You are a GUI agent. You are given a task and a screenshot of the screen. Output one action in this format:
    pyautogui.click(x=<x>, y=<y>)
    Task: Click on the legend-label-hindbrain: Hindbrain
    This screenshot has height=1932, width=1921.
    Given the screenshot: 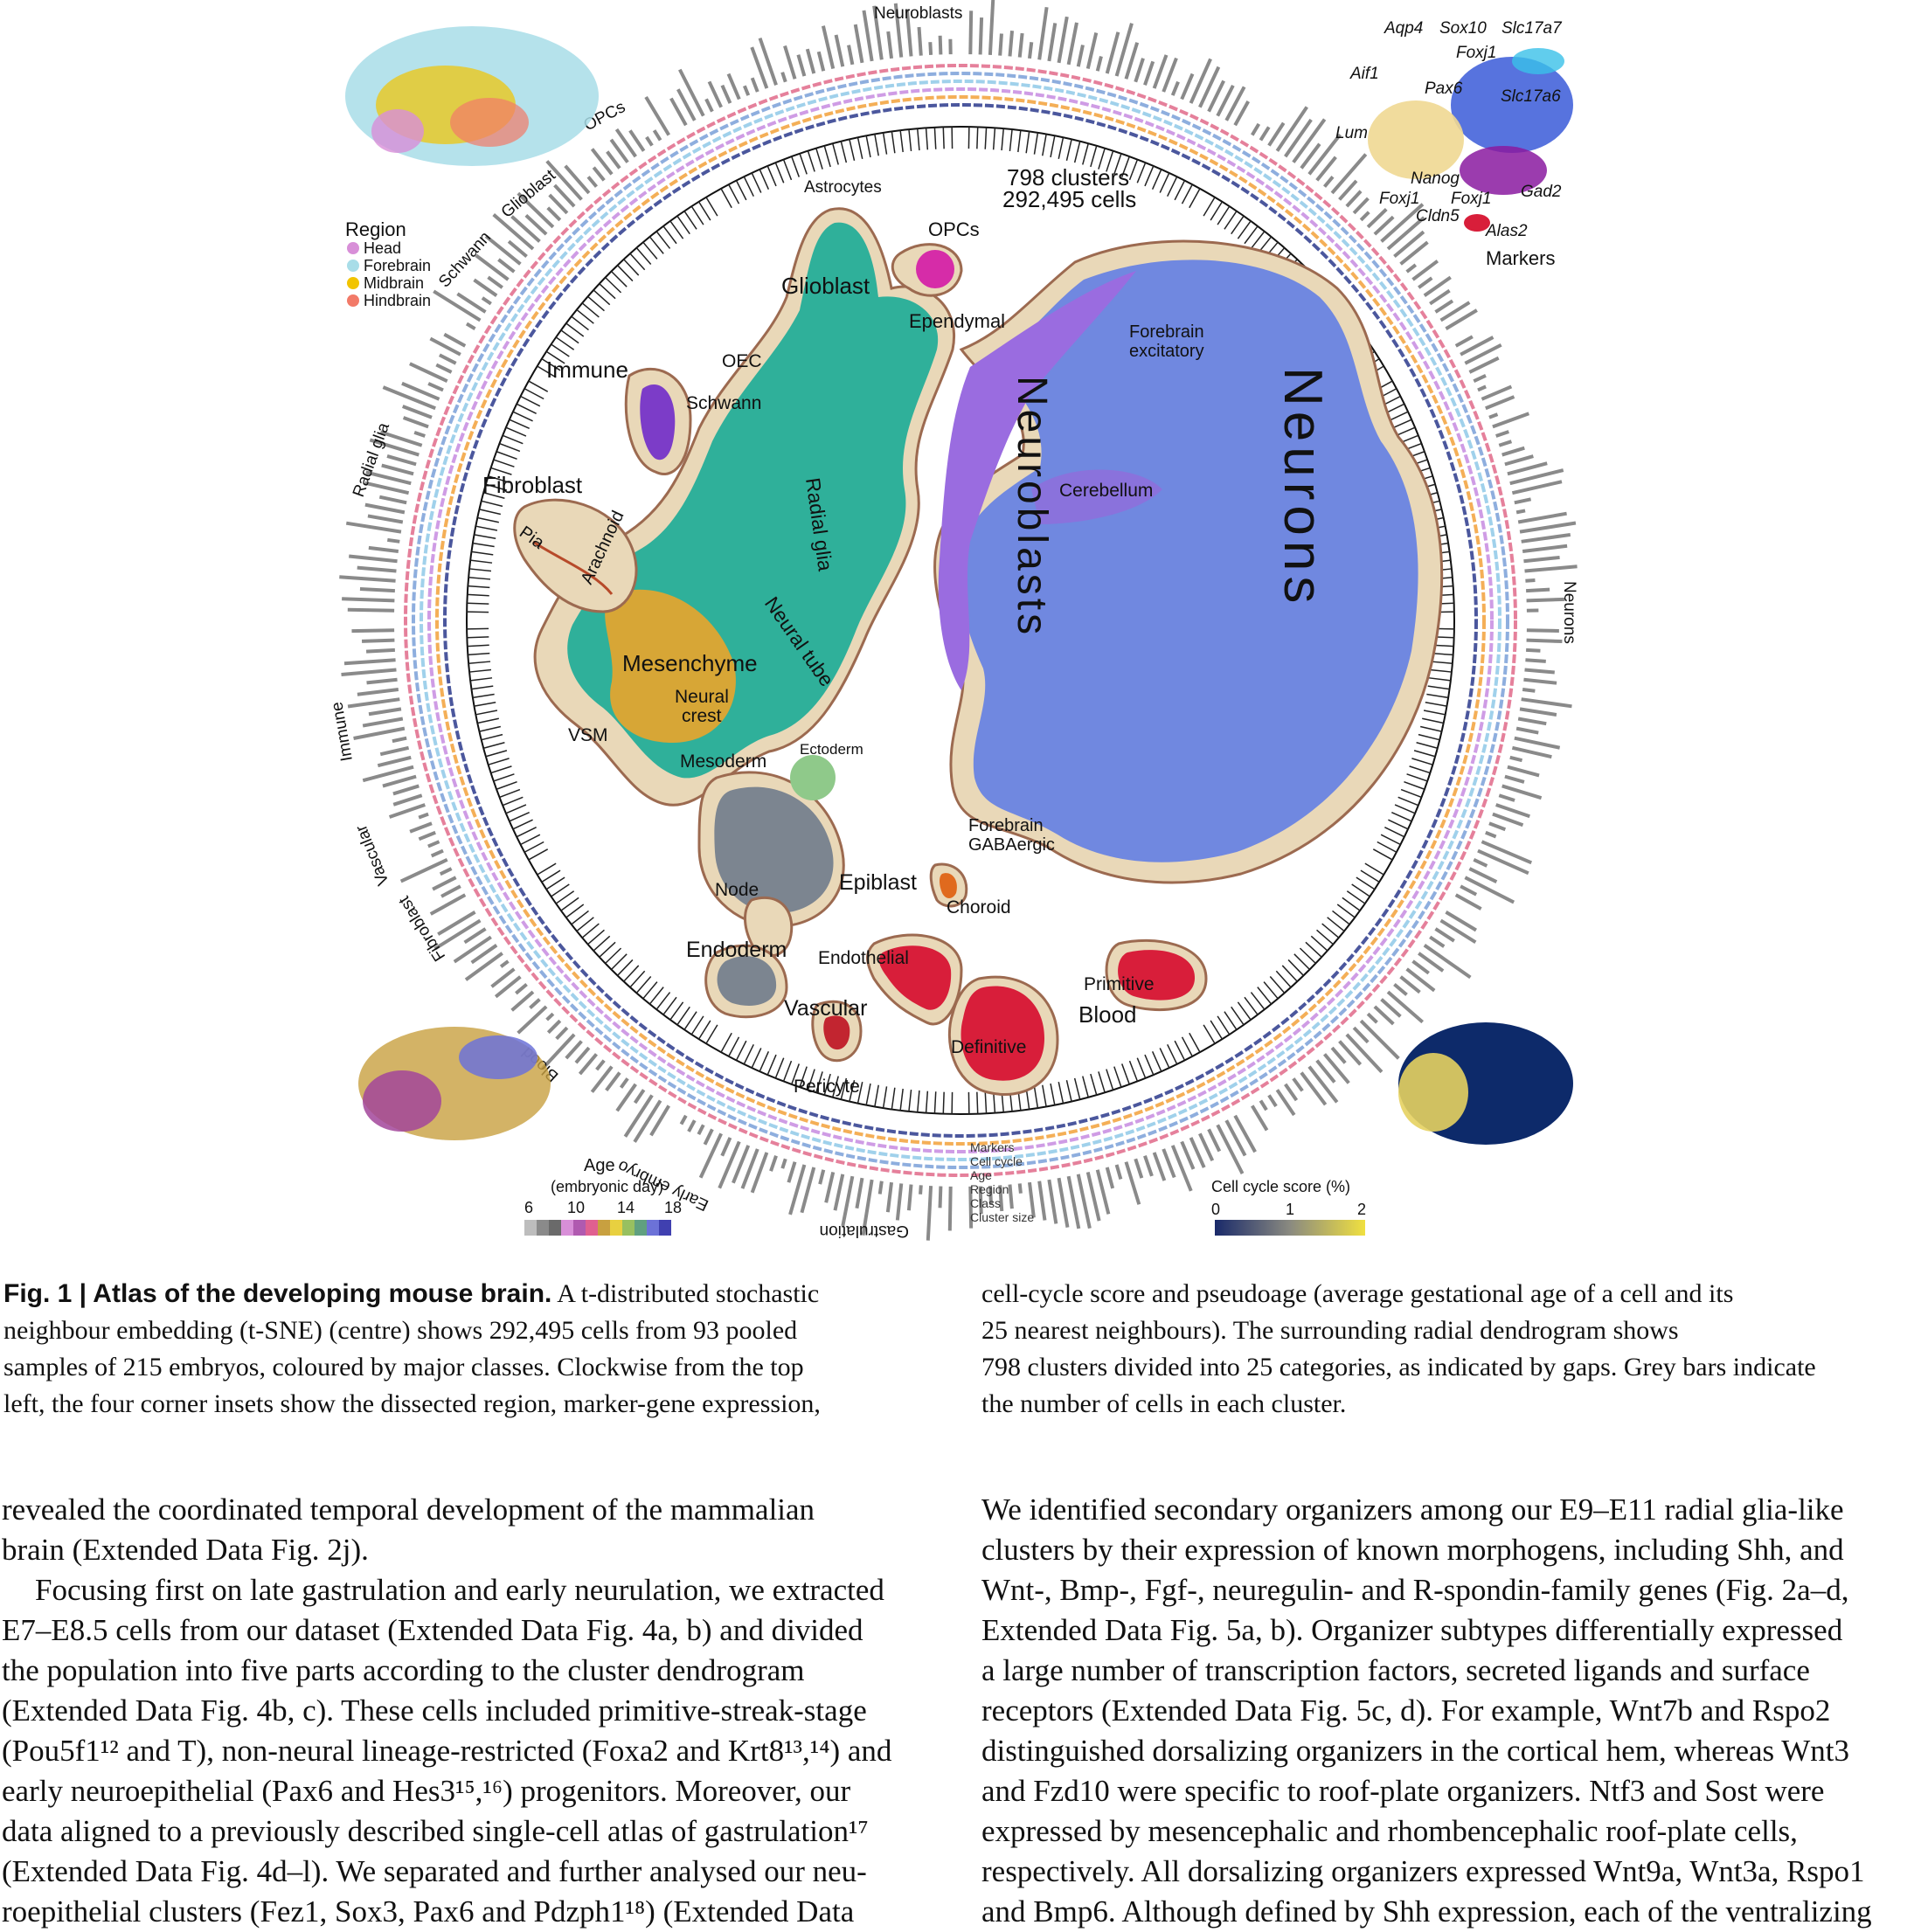 What is the action you would take?
    pyautogui.click(x=397, y=300)
    